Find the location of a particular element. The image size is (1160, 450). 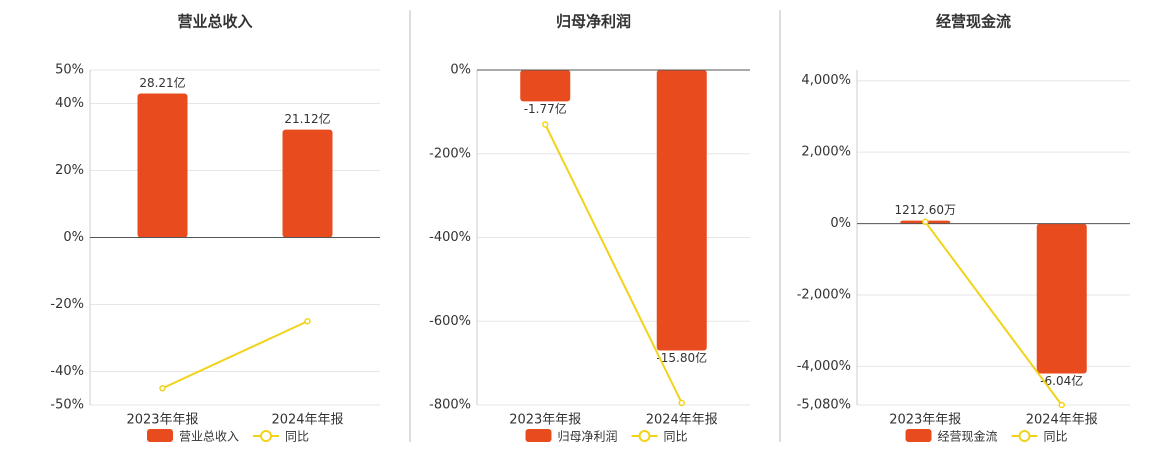

data-label: 28.21亿 is located at coordinates (162, 82).